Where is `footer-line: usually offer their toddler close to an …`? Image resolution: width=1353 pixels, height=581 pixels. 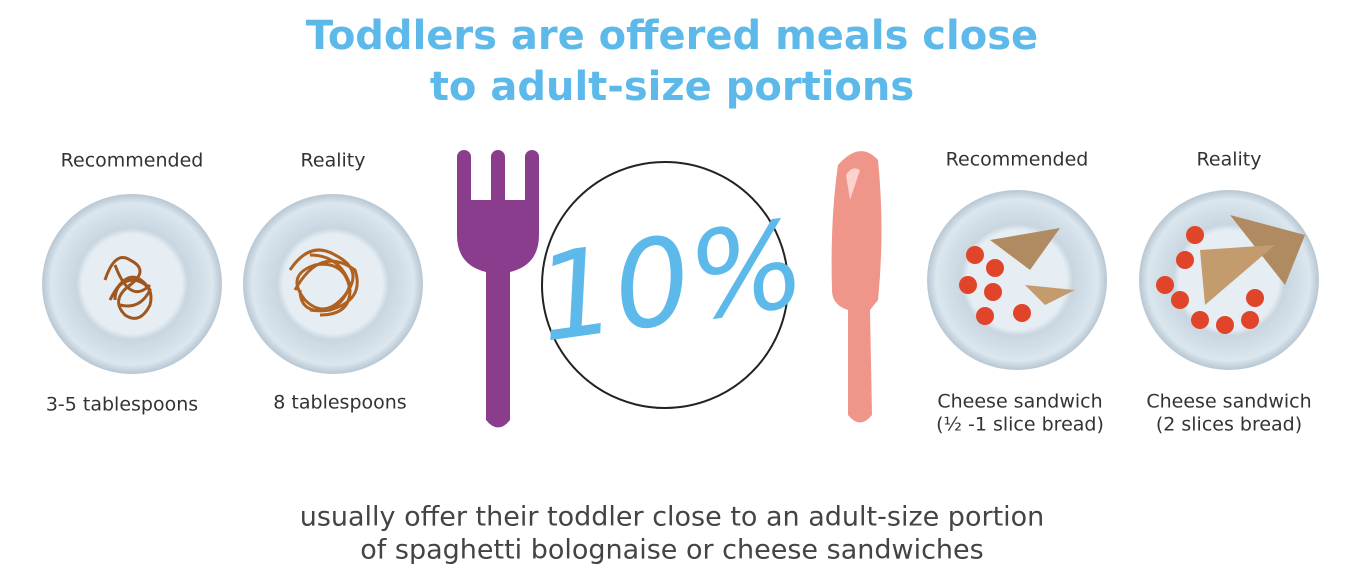
footer-line: usually offer their toddler close to an … is located at coordinates (672, 517).